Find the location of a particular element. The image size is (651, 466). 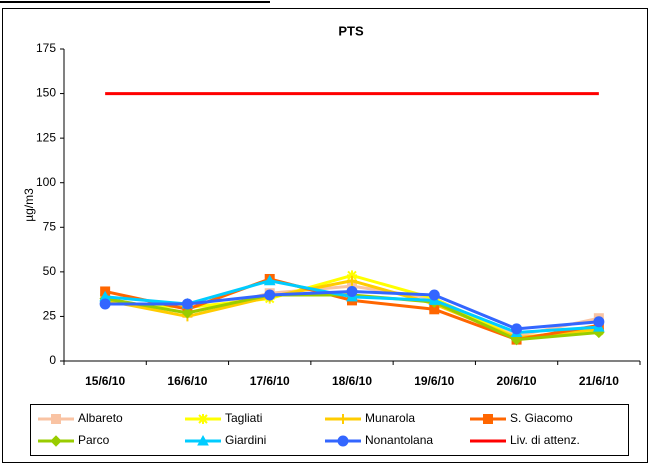

y-tick-label: 0 is located at coordinates (52, 360).